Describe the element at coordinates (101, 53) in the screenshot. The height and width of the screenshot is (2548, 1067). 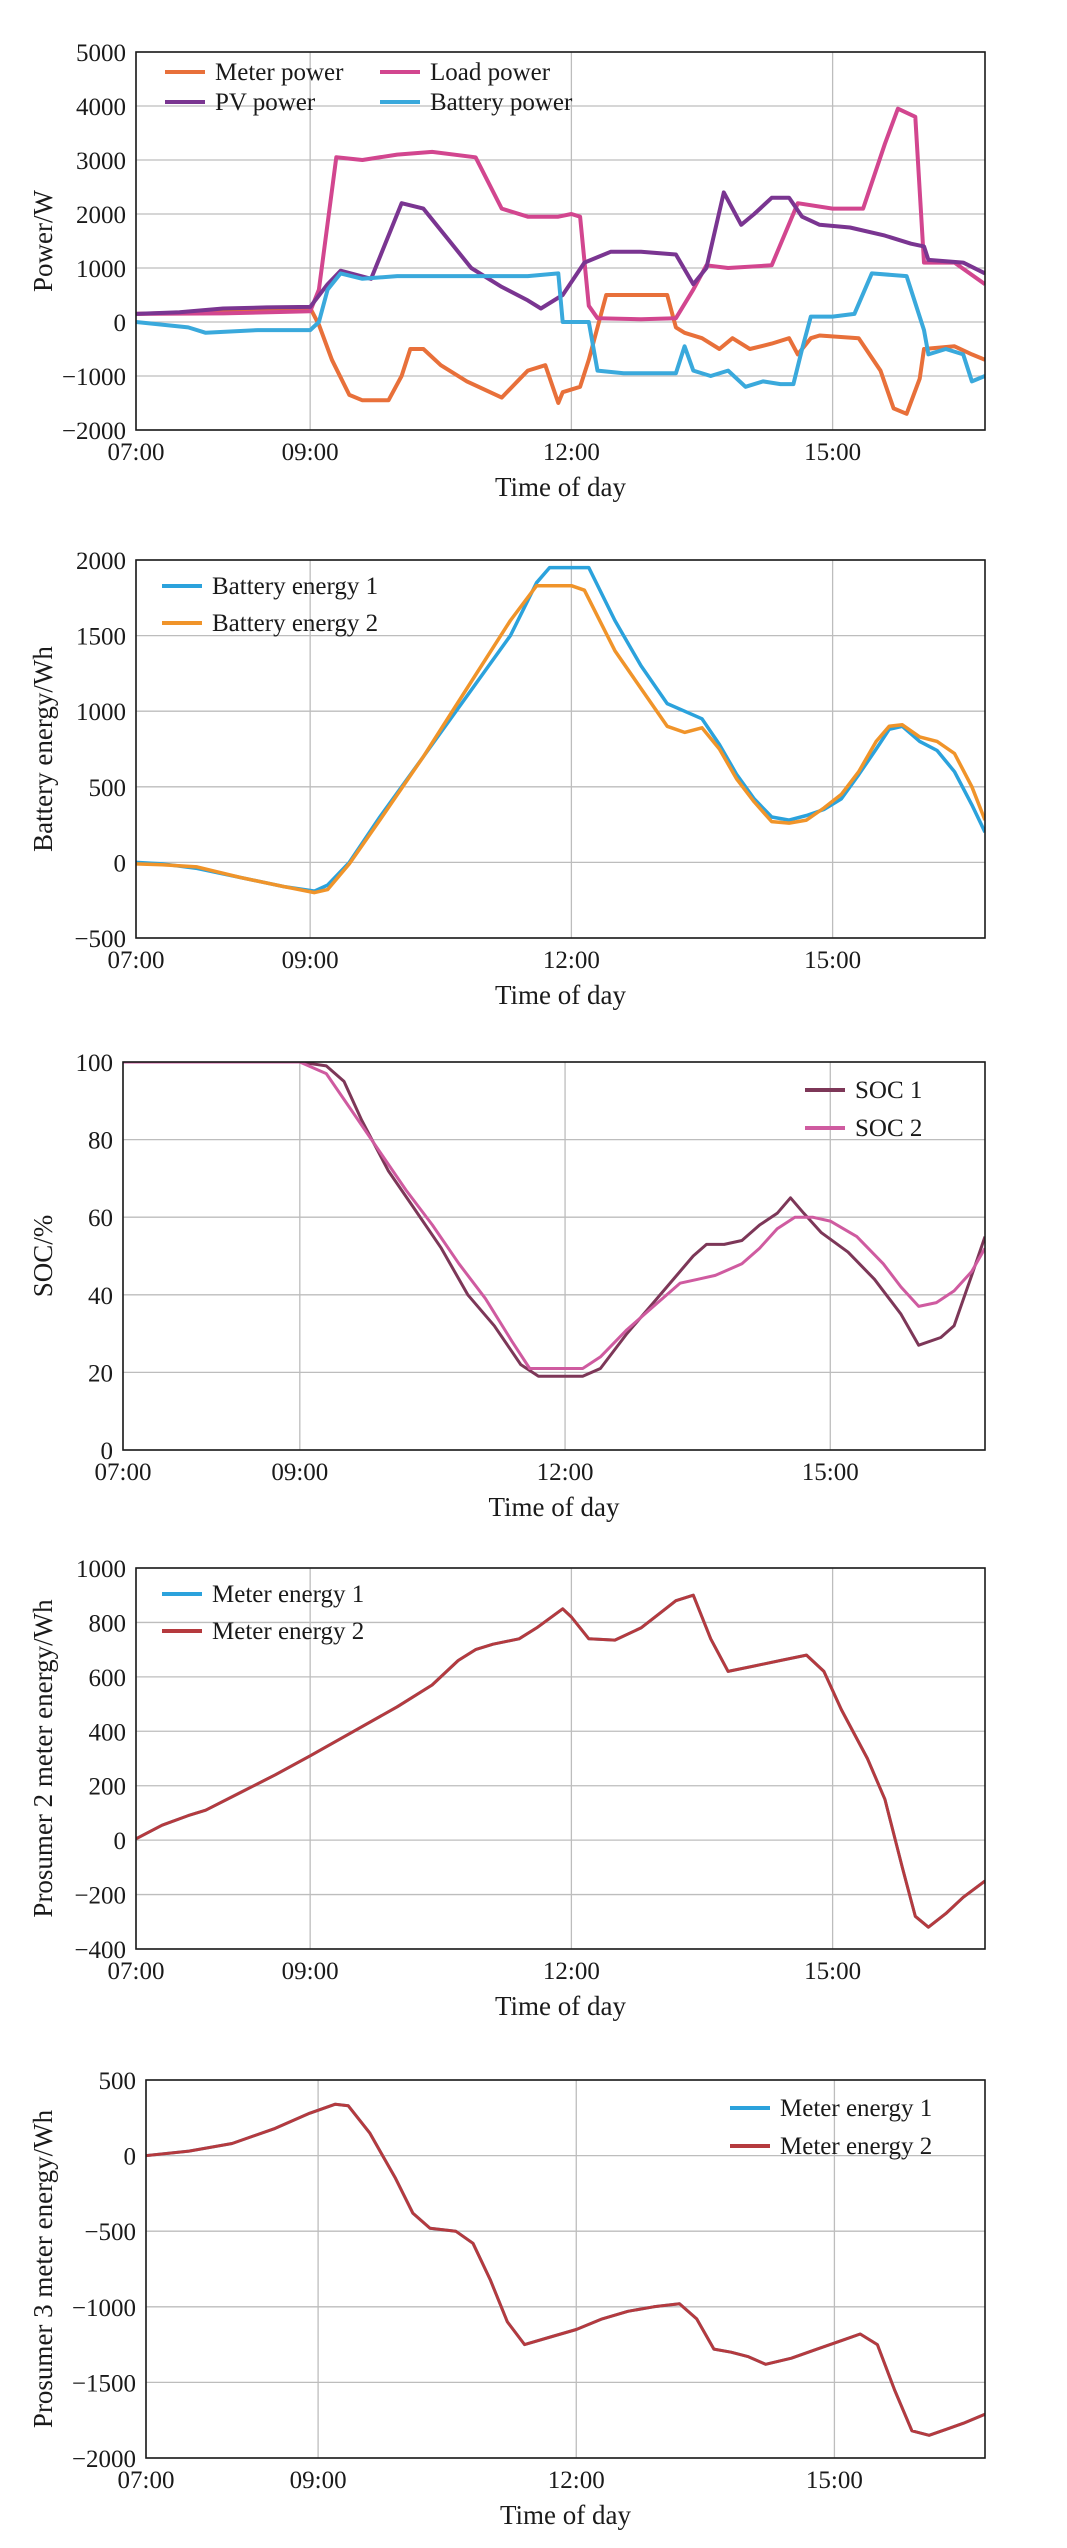
I see `y-tick-label: 5000` at that location.